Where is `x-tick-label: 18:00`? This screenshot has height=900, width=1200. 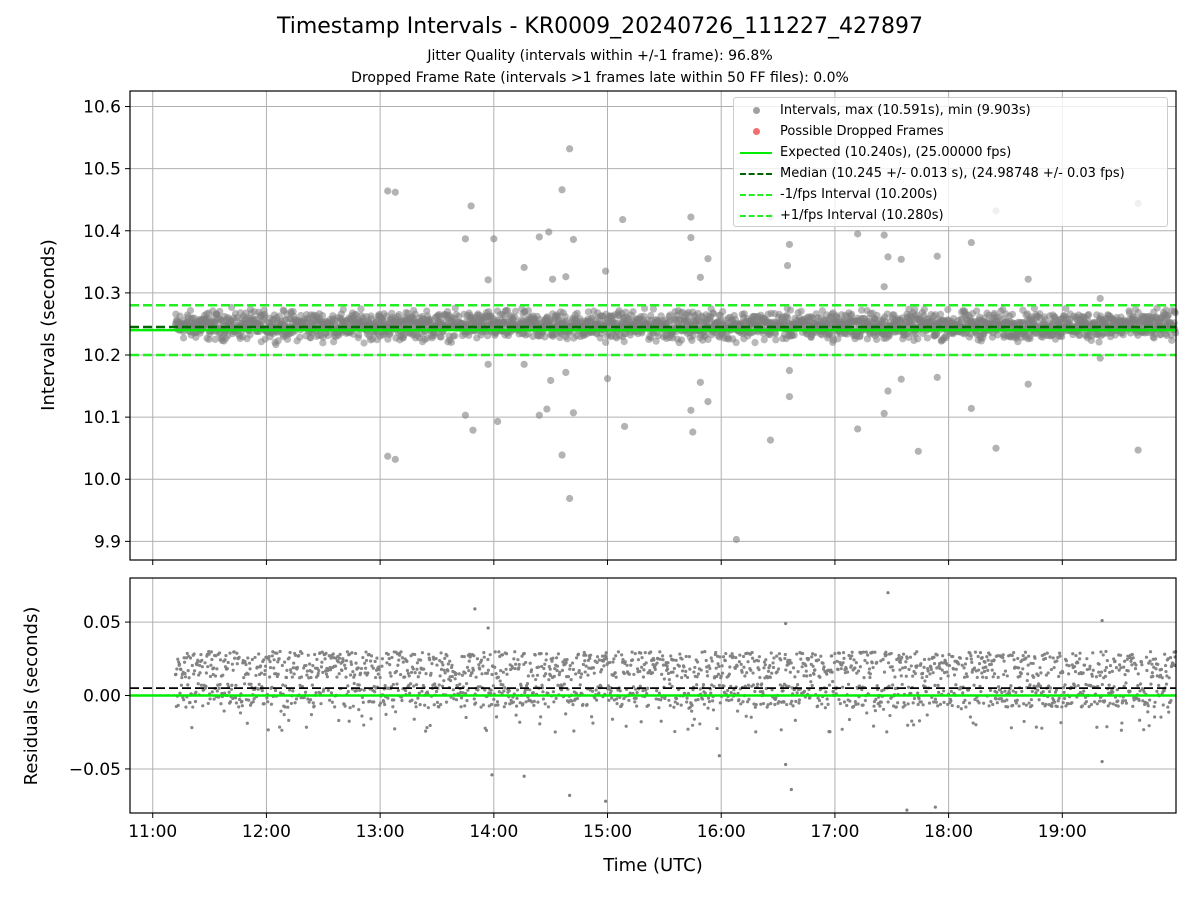 x-tick-label: 18:00 is located at coordinates (948, 832).